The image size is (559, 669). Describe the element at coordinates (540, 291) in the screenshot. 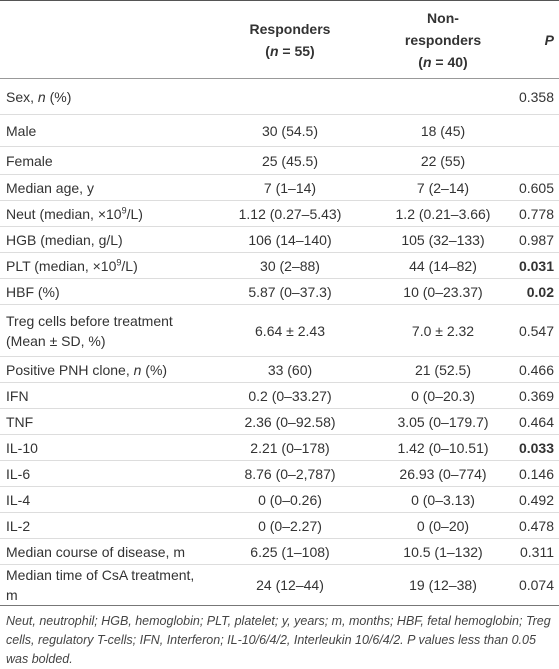

I see `text: 0.02` at that location.